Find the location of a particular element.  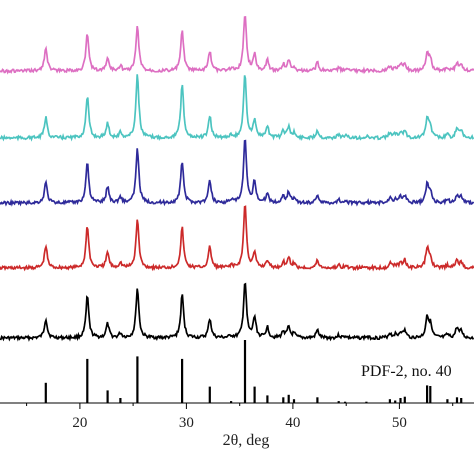

x-tick-label: 40 is located at coordinates (292, 423).